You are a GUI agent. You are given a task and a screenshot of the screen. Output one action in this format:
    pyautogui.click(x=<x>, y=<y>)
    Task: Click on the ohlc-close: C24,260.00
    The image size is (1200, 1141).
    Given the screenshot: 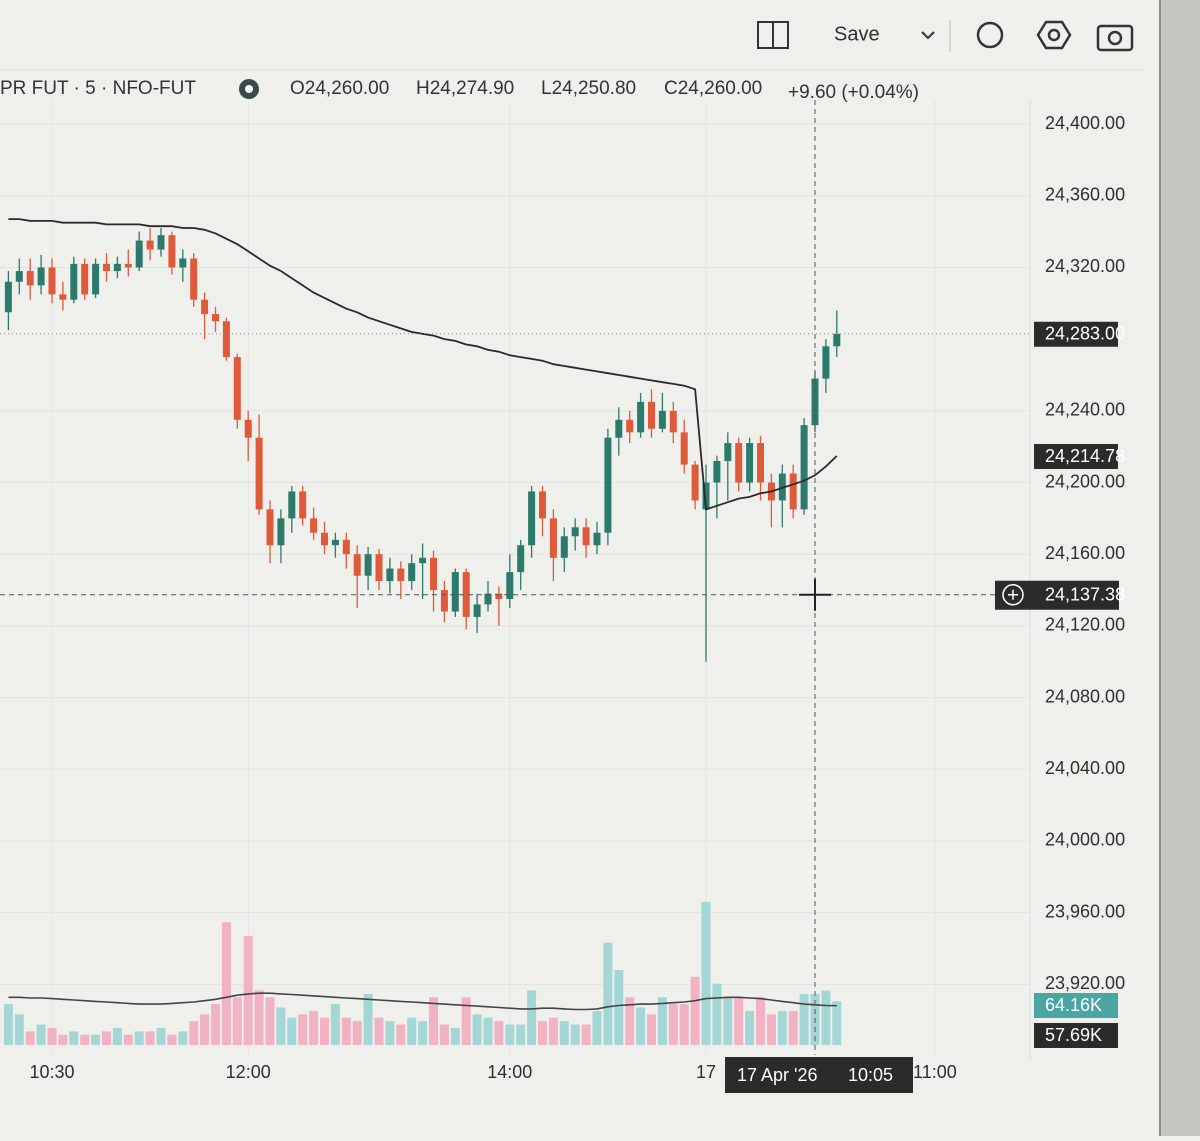 What is the action you would take?
    pyautogui.click(x=713, y=88)
    